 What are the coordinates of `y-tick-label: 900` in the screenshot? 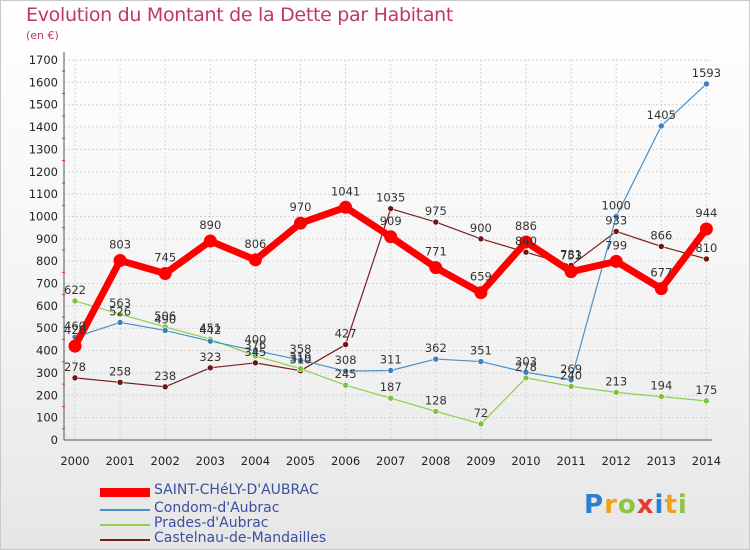 It's located at (47, 239).